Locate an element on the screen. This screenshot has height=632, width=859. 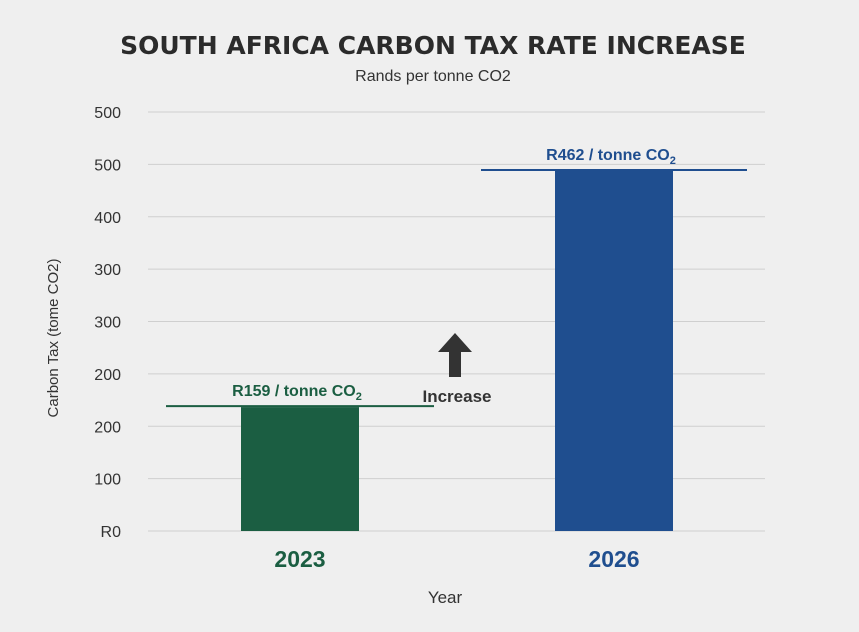
bar-2026 is located at coordinates (614, 351).